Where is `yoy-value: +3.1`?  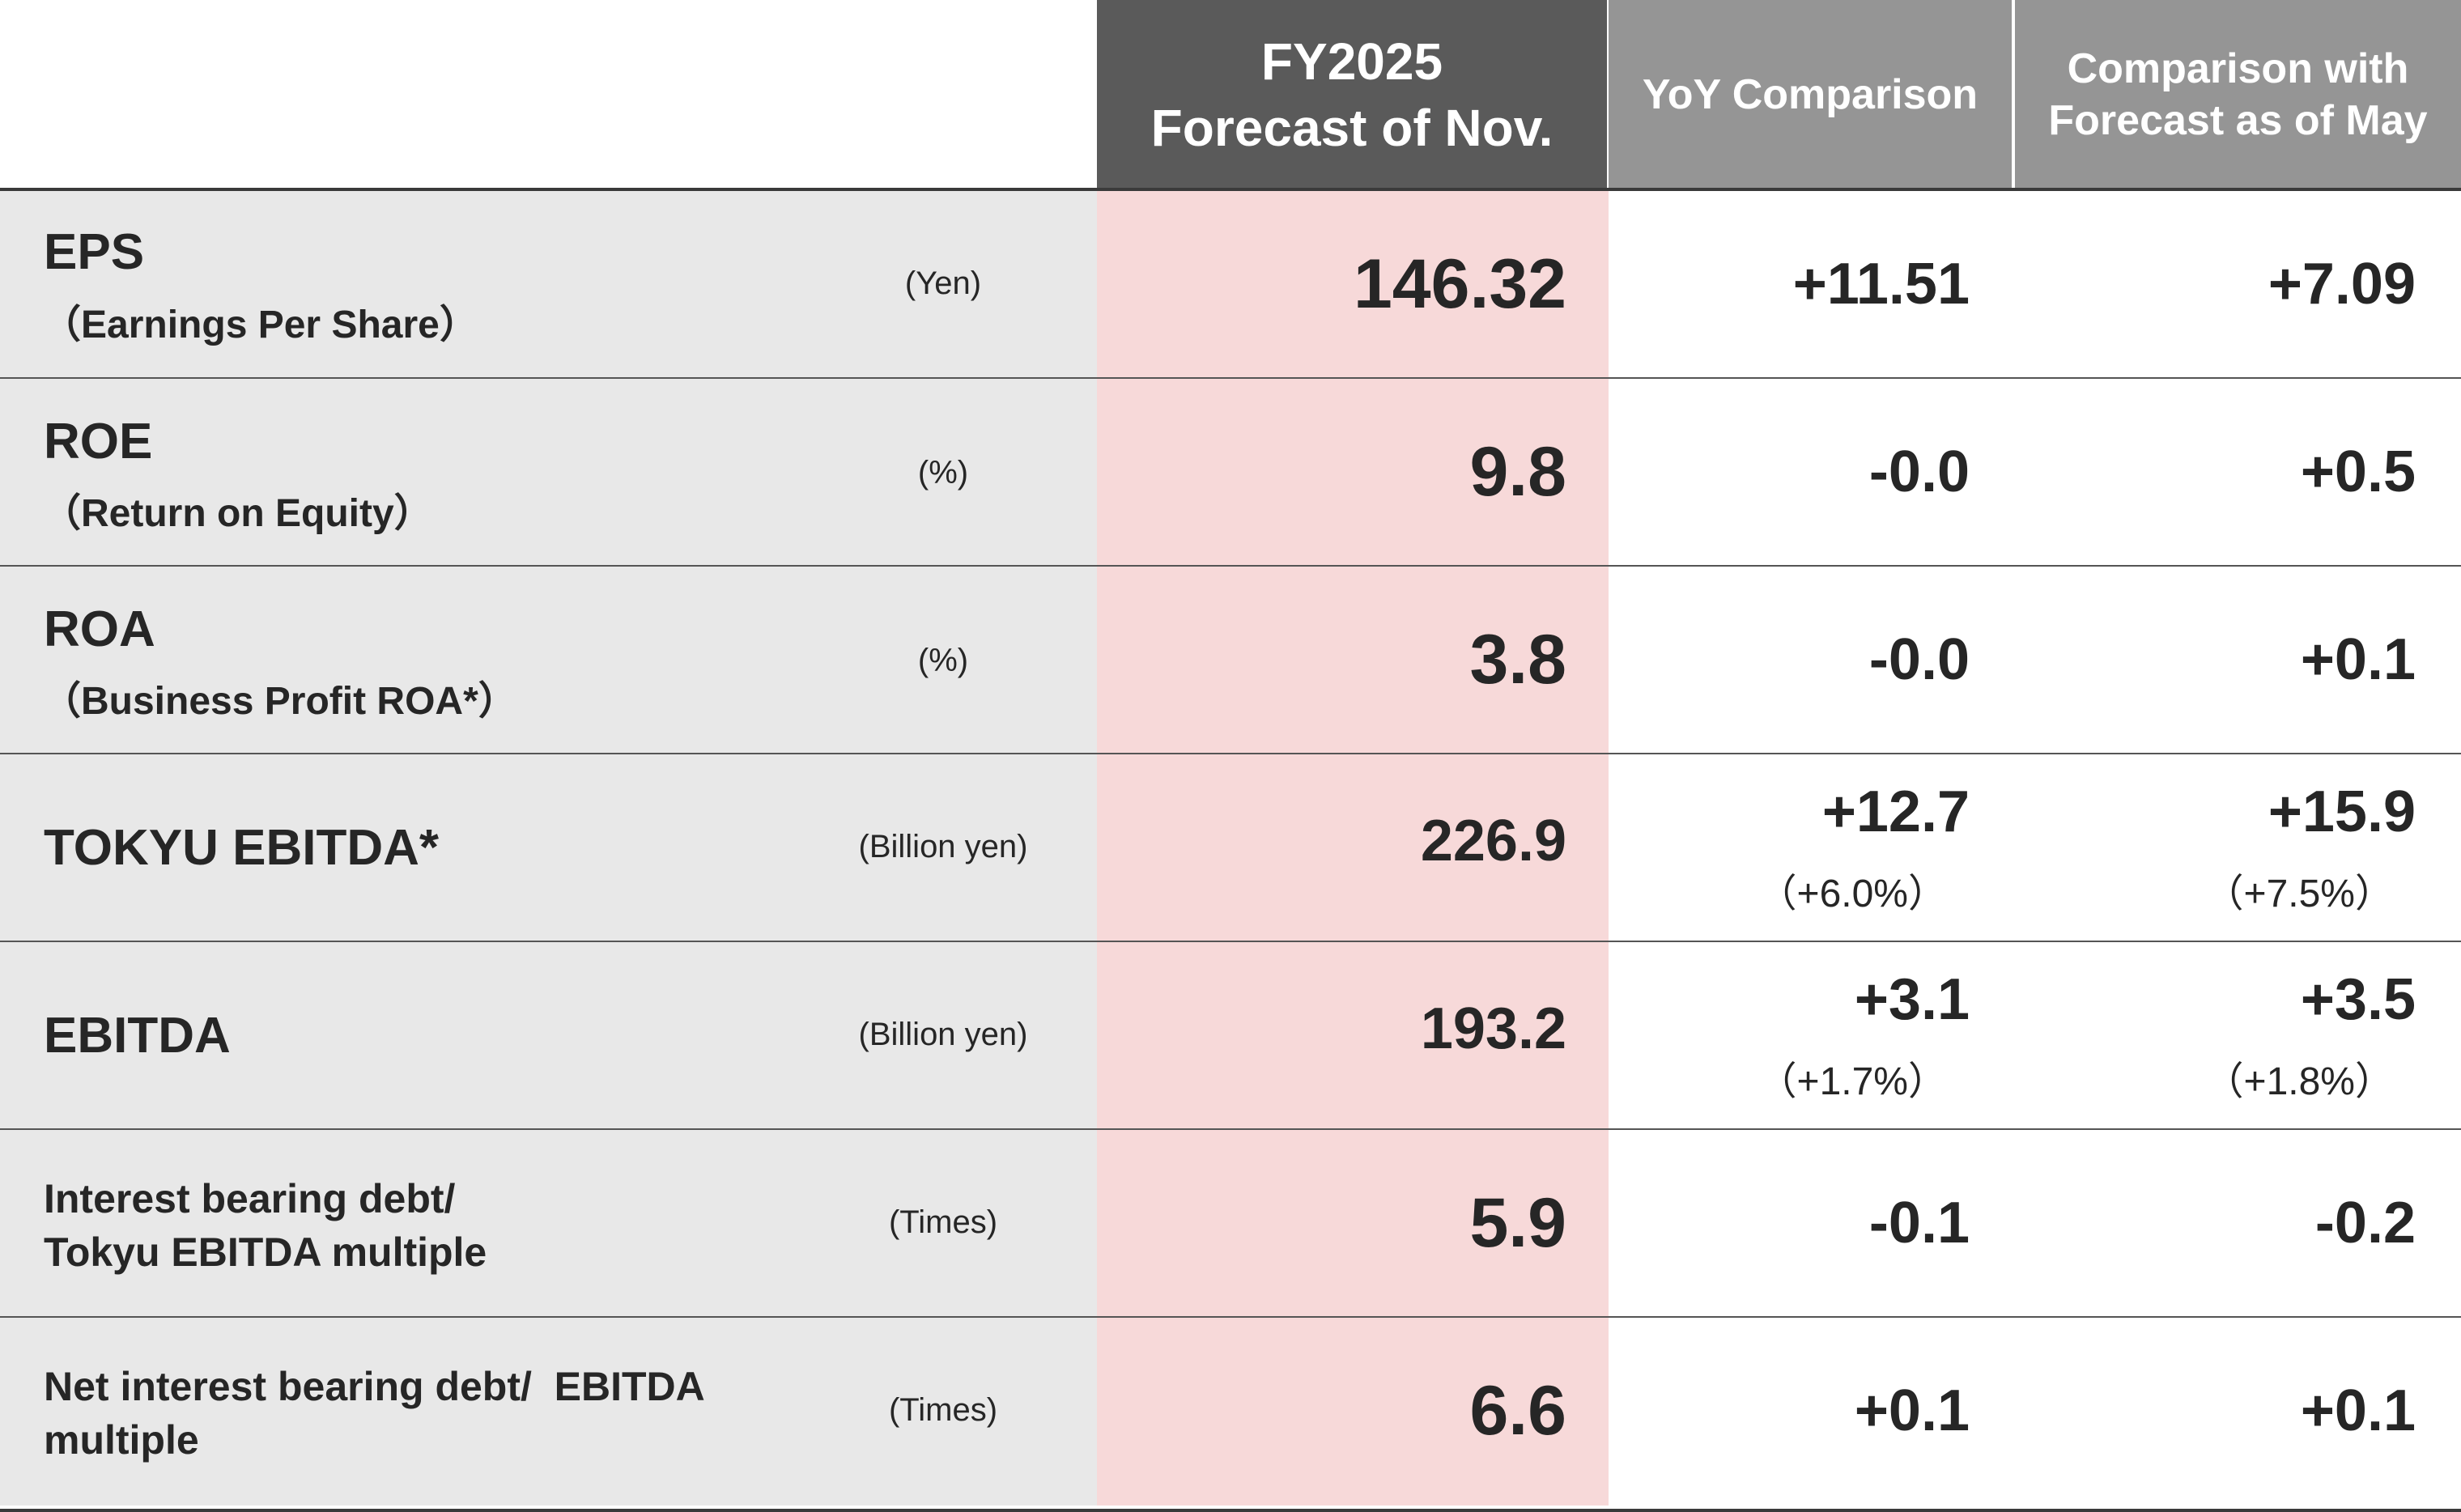 yoy-value: +3.1 is located at coordinates (1912, 999).